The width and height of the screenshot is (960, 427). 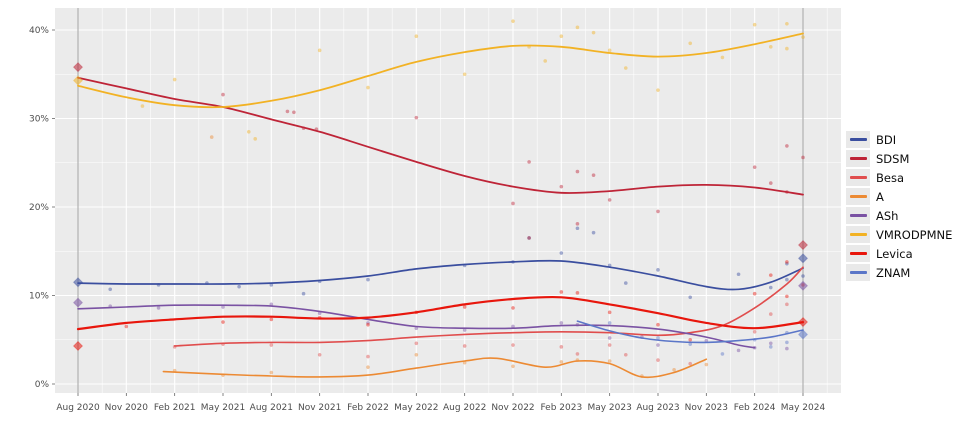 I want to click on x-tick-label: May 2021, so click(x=223, y=408).